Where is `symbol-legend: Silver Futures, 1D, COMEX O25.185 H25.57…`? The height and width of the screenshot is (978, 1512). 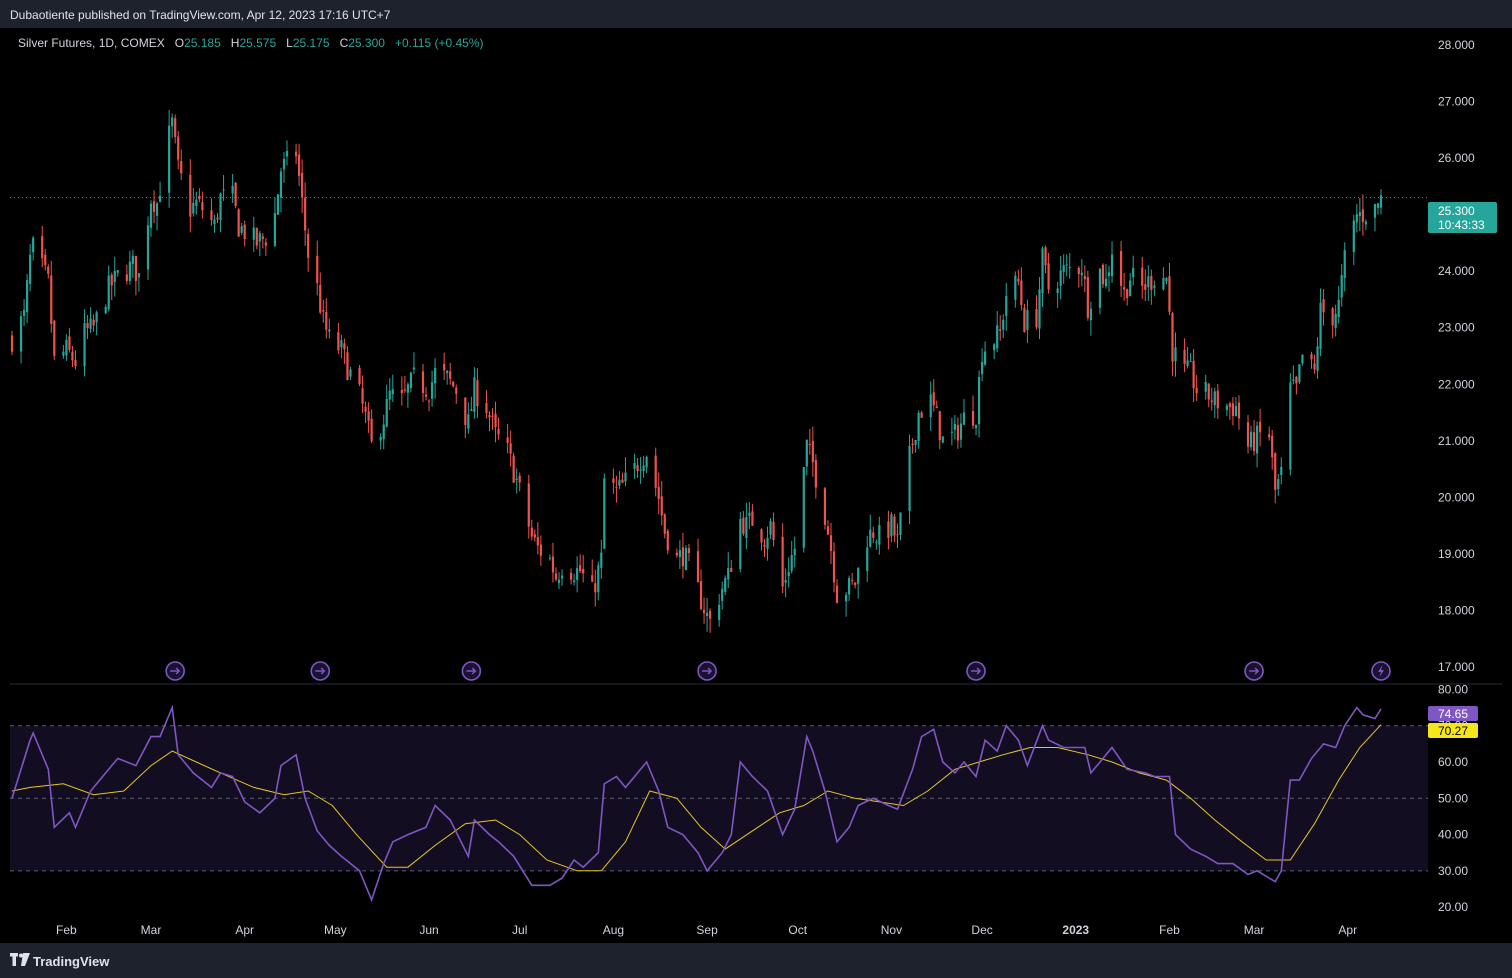 symbol-legend: Silver Futures, 1D, COMEX O25.185 H25.57… is located at coordinates (250, 43).